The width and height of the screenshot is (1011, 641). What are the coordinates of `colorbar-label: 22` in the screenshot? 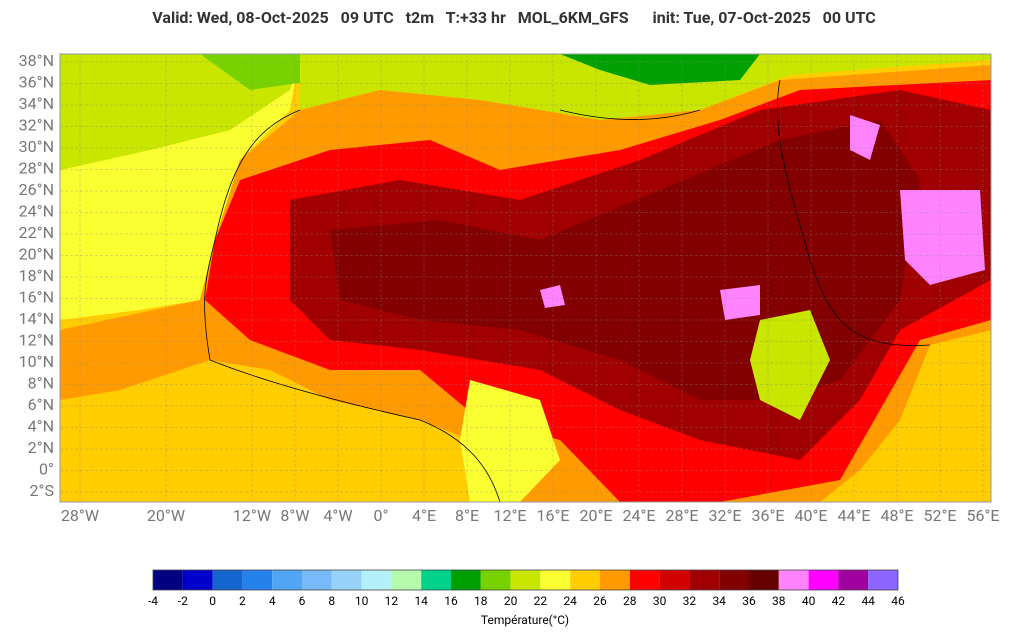 It's located at (541, 601).